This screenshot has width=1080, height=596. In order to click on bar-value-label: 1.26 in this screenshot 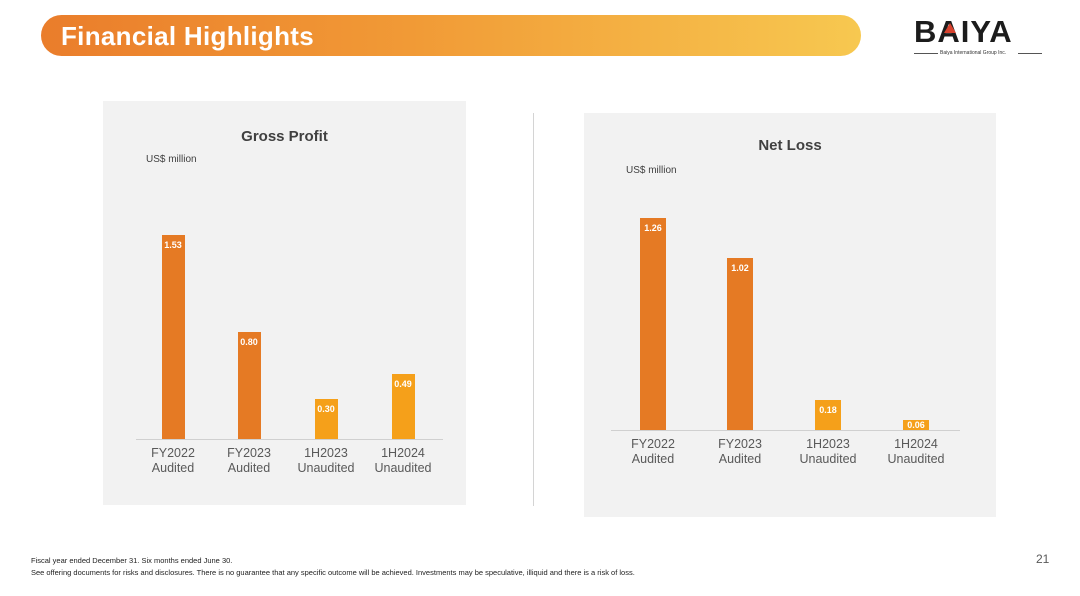, I will do `click(653, 227)`.